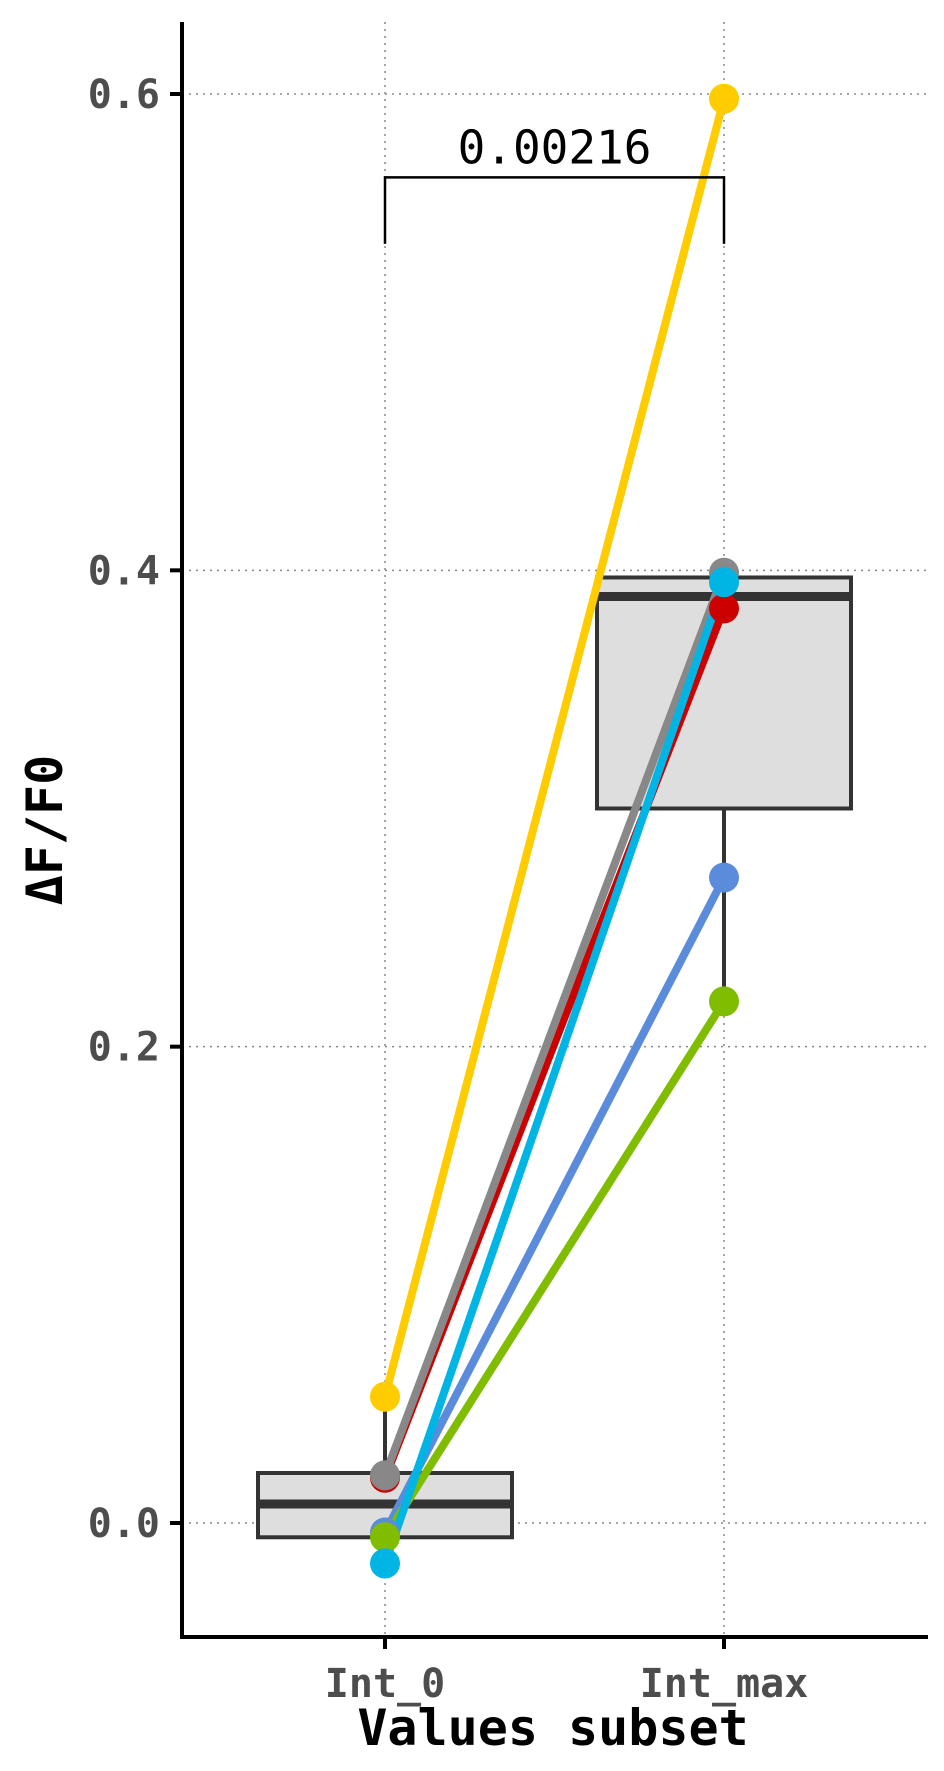 The width and height of the screenshot is (944, 1771). What do you see at coordinates (724, 1684) in the screenshot?
I see `x-tick-label: Int_max` at bounding box center [724, 1684].